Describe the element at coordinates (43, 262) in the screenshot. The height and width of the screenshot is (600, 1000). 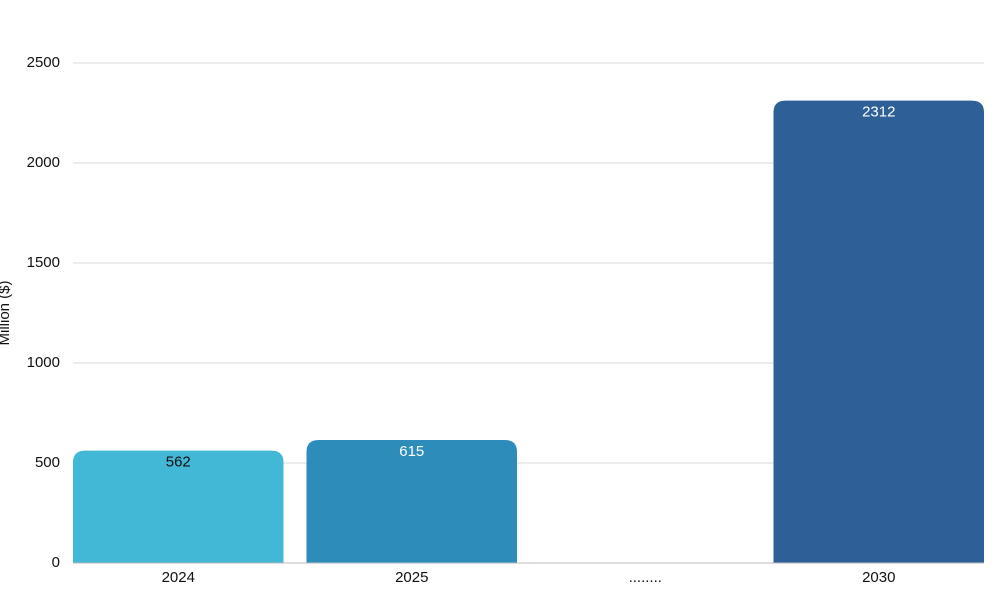
I see `y-tick-label: 1500` at that location.